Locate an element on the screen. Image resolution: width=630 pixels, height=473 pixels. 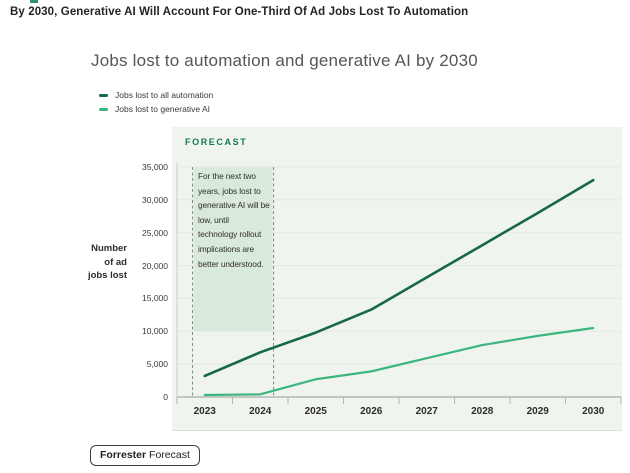
x-tick-label: 2024 is located at coordinates (260, 411).